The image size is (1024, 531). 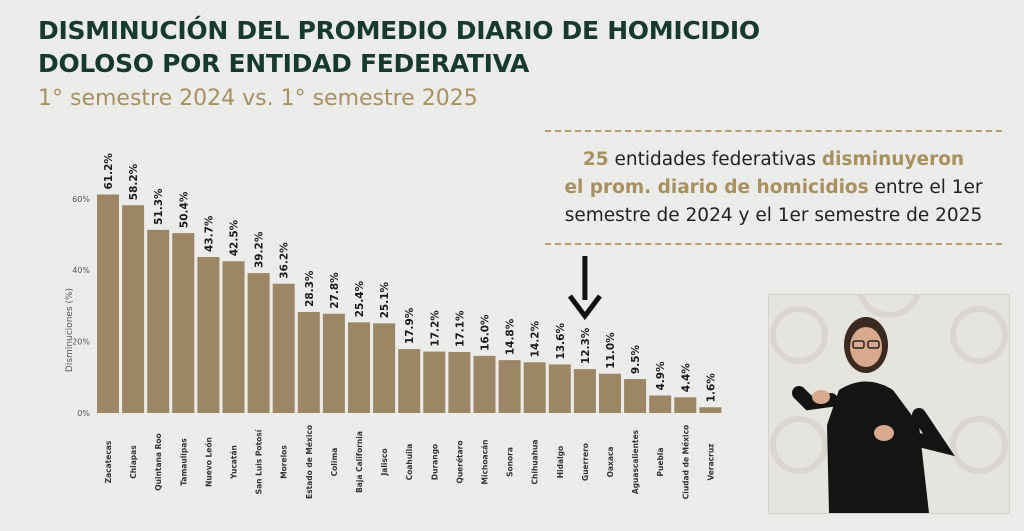 I want to click on data-label: 12.3%, so click(x=586, y=345).